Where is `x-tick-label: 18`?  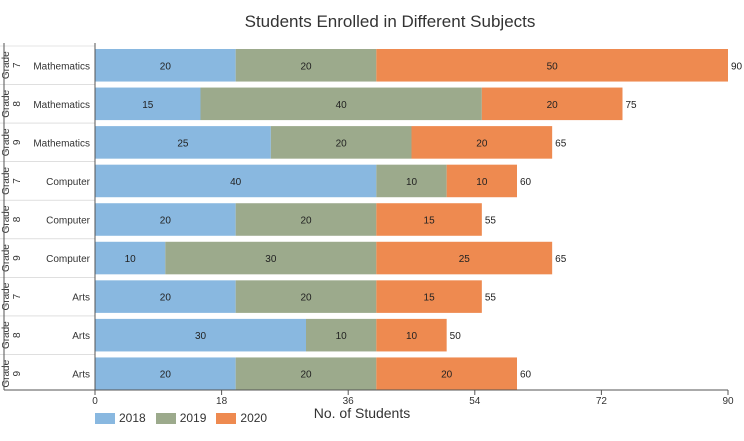
x-tick-label: 18 is located at coordinates (222, 401).